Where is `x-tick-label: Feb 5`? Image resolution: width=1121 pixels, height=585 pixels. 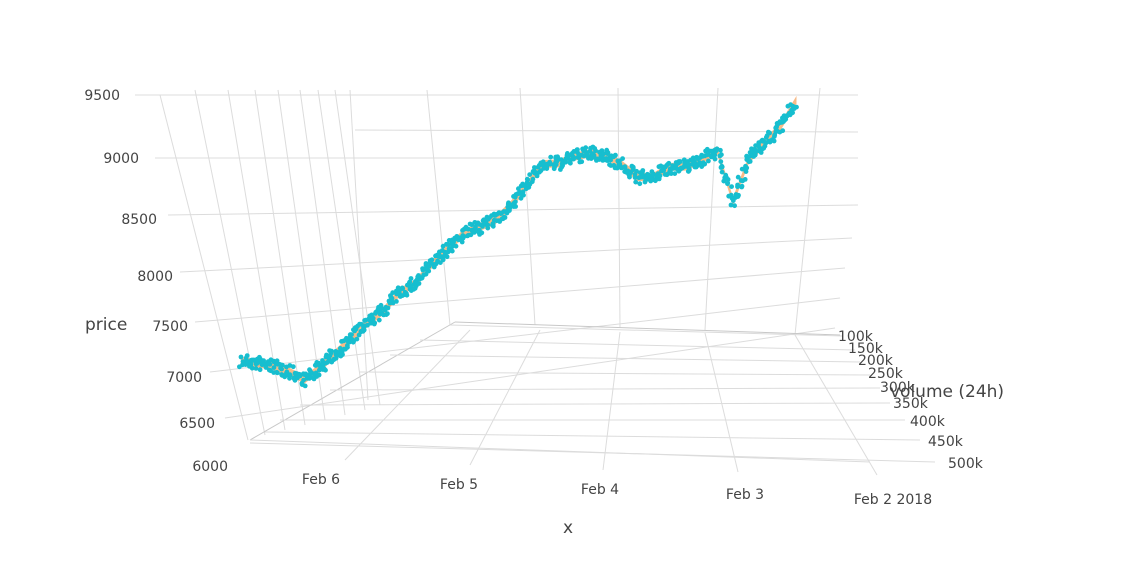 x-tick-label: Feb 5 is located at coordinates (459, 485).